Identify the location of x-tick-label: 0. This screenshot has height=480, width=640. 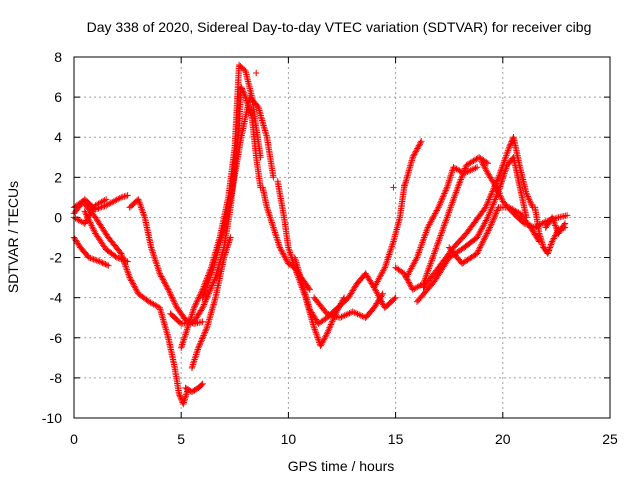
(74, 439).